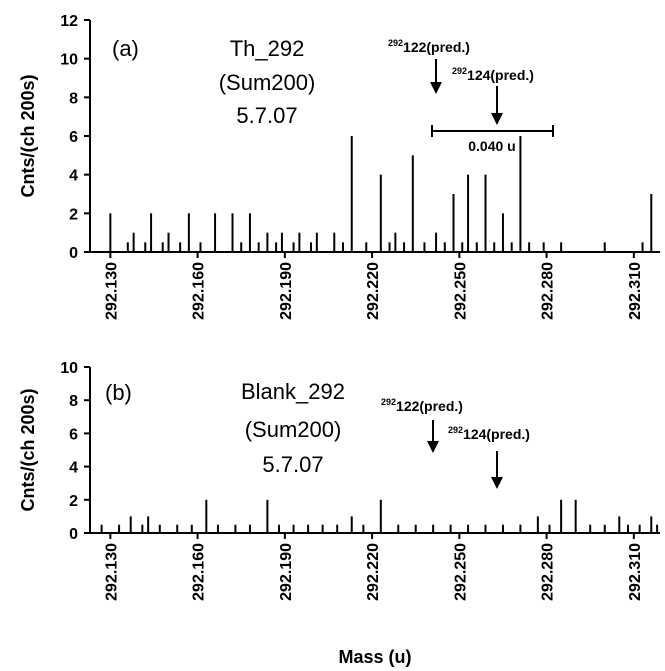 The height and width of the screenshot is (671, 665). What do you see at coordinates (73, 214) in the screenshot?
I see `y-tick-label-a-1: 2` at bounding box center [73, 214].